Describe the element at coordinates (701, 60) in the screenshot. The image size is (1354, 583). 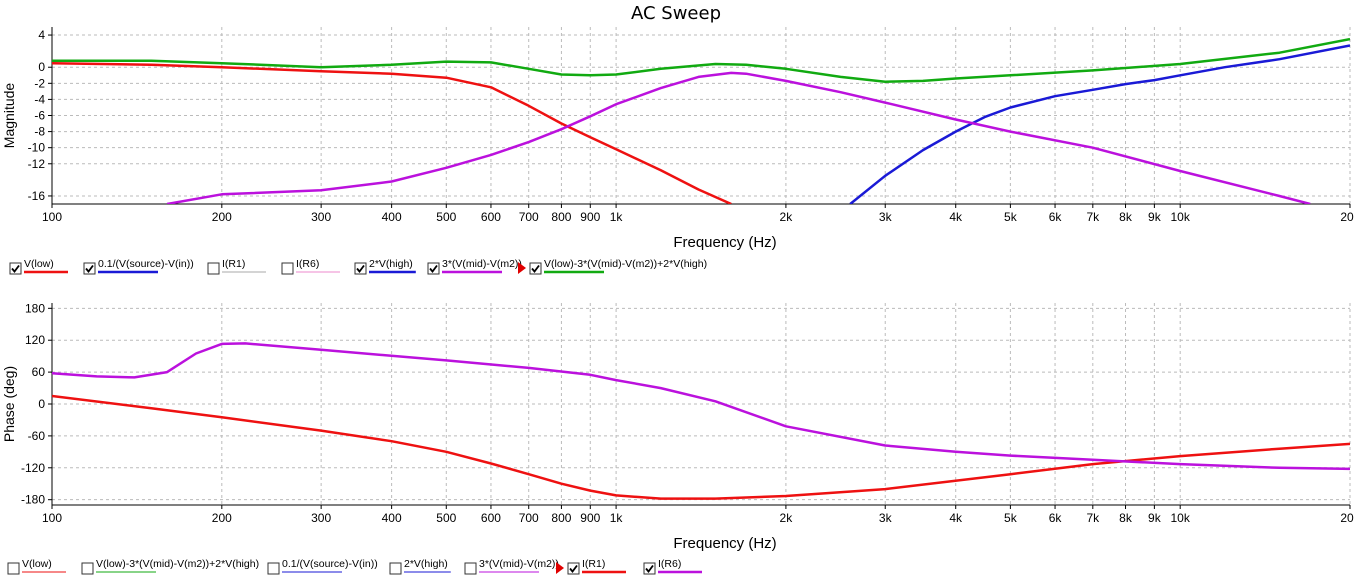
I see `series-line-v-low-3-v-mid-v-m2-2-v-high` at that location.